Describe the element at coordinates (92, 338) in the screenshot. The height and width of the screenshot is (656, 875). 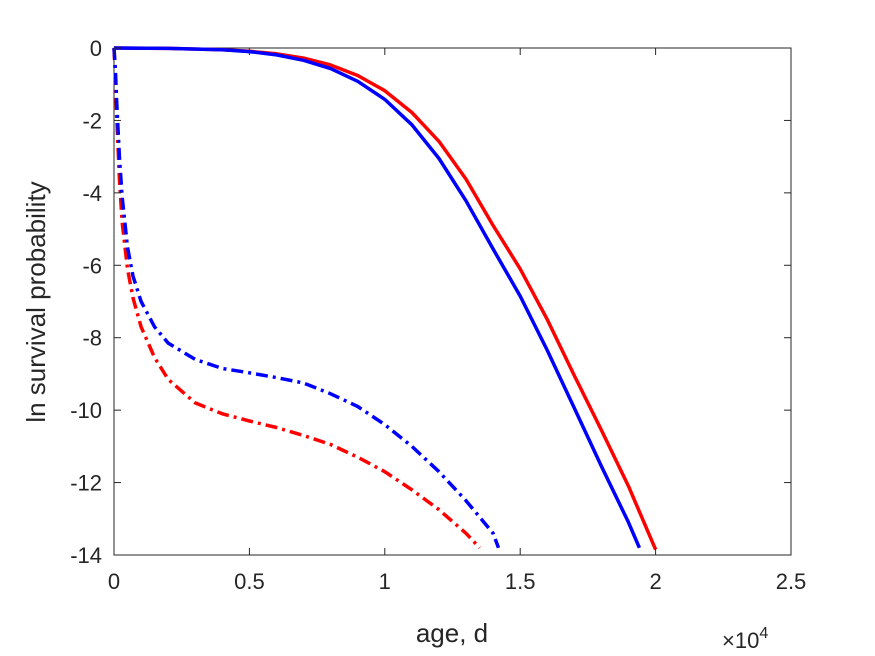
I see `y-tick-label: -8` at that location.